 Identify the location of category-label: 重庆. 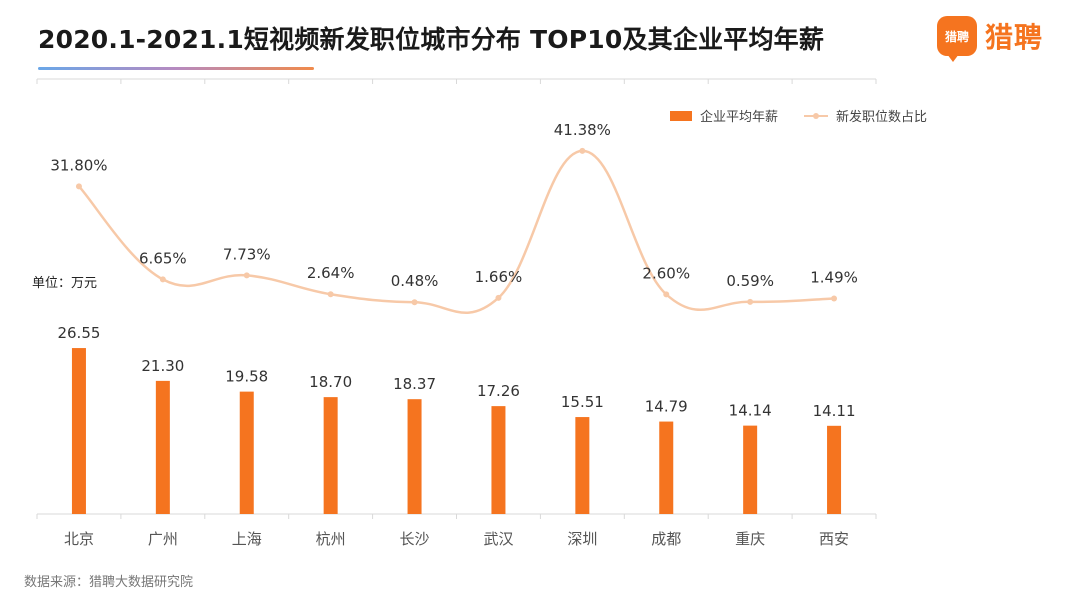
(750, 539).